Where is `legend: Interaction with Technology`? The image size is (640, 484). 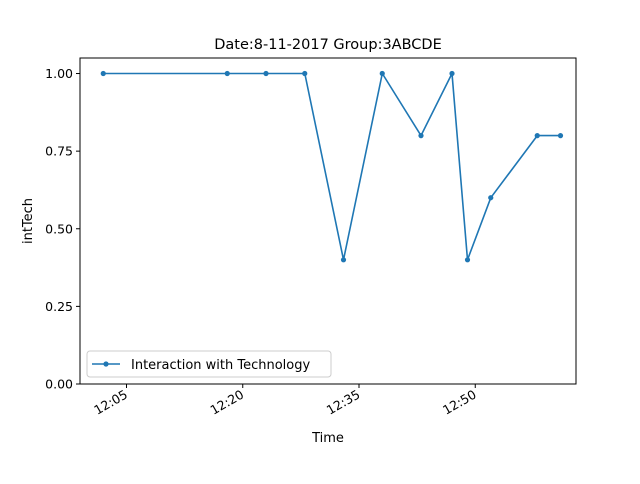
legend: Interaction with Technology is located at coordinates (209, 364).